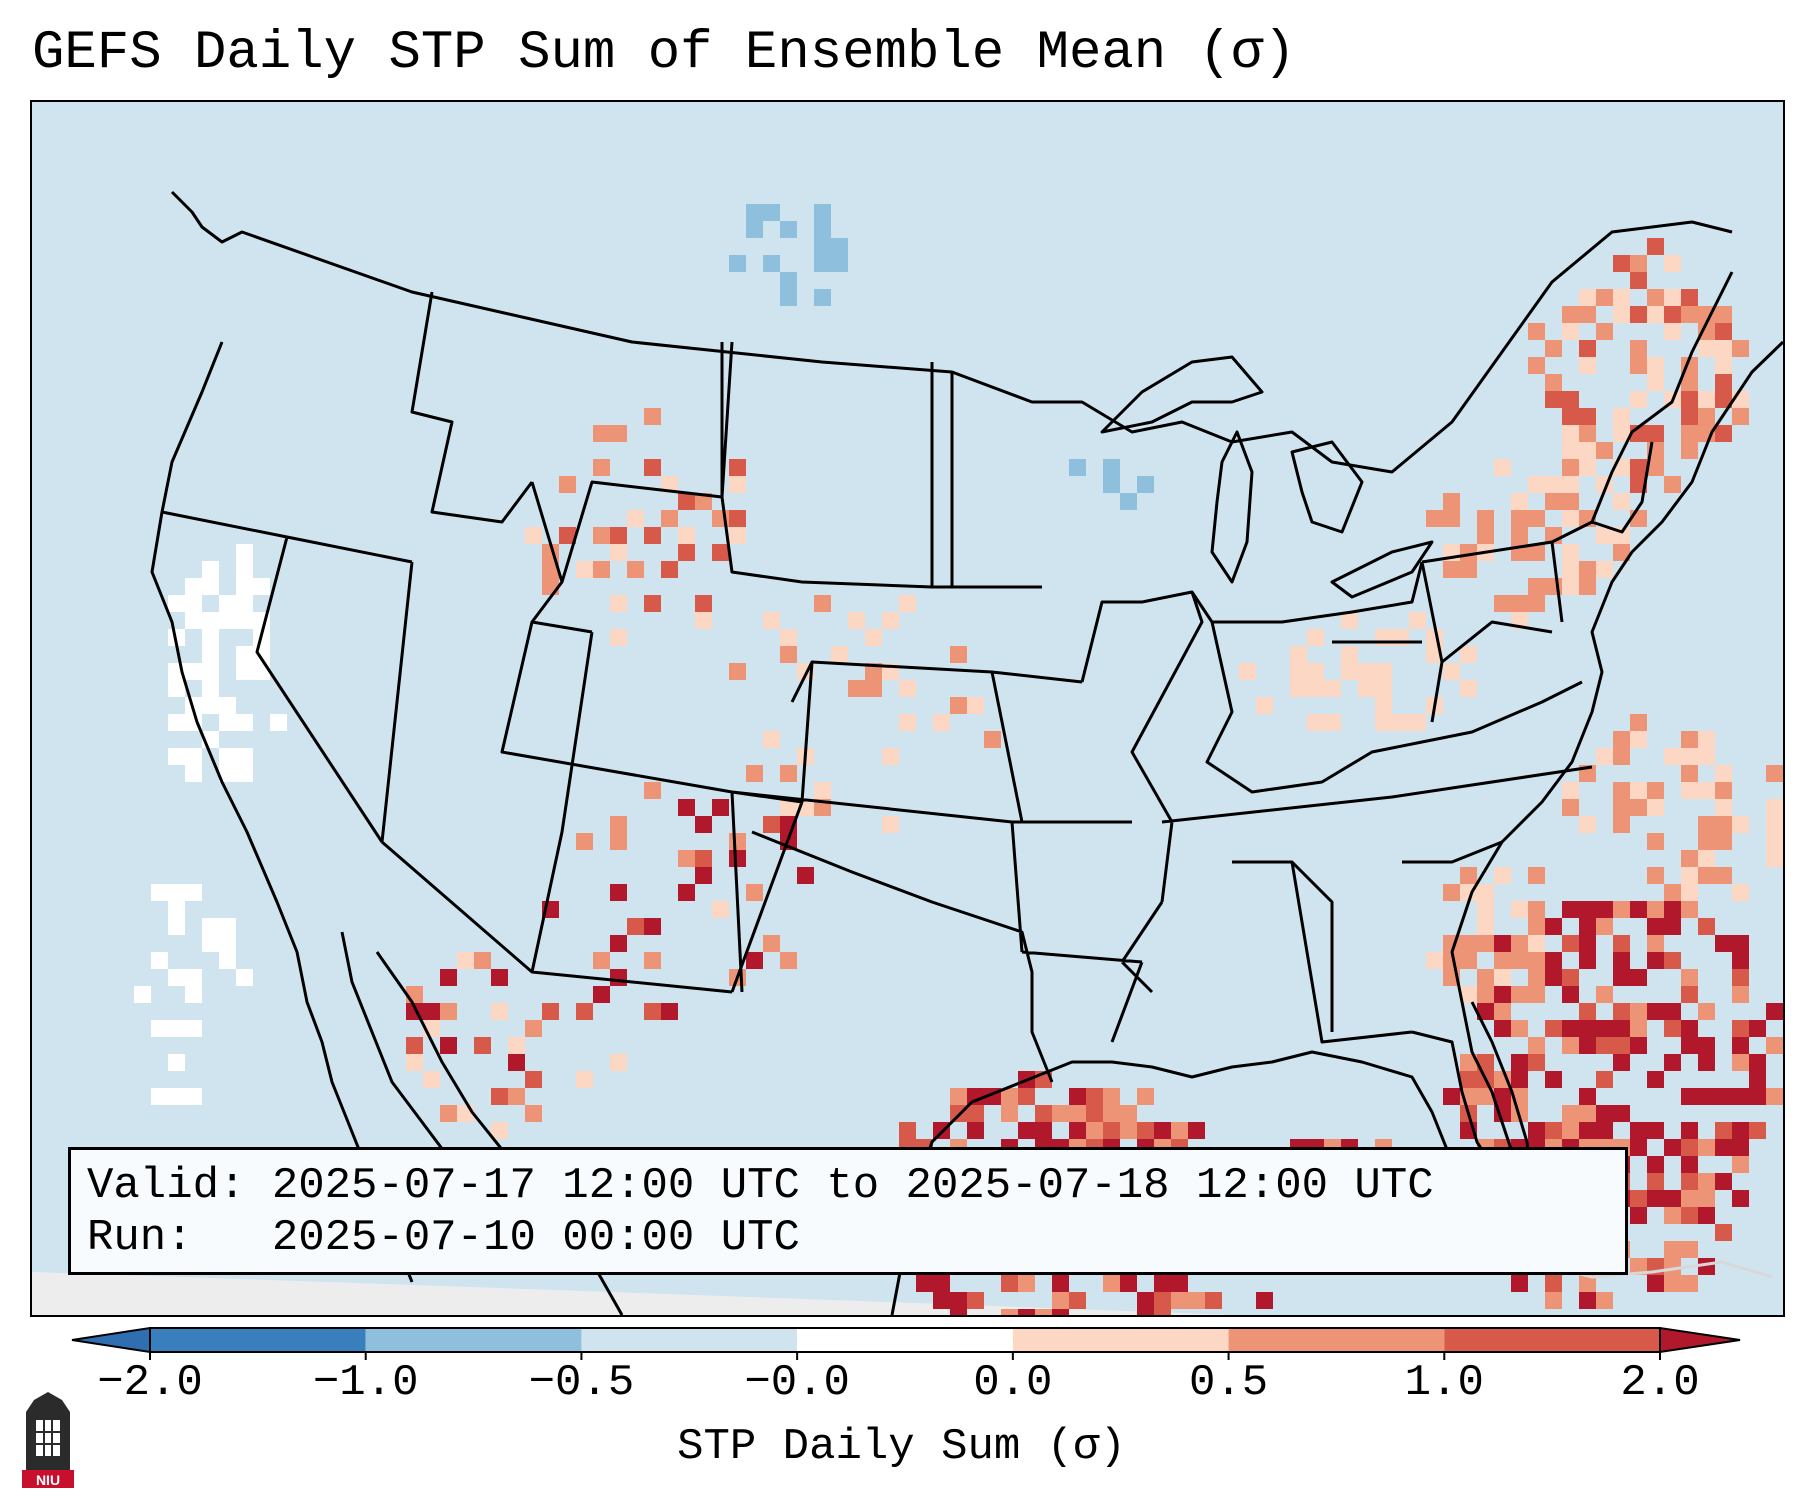 The height and width of the screenshot is (1506, 1803). What do you see at coordinates (632, 1293) in the screenshot?
I see `domain-edge` at bounding box center [632, 1293].